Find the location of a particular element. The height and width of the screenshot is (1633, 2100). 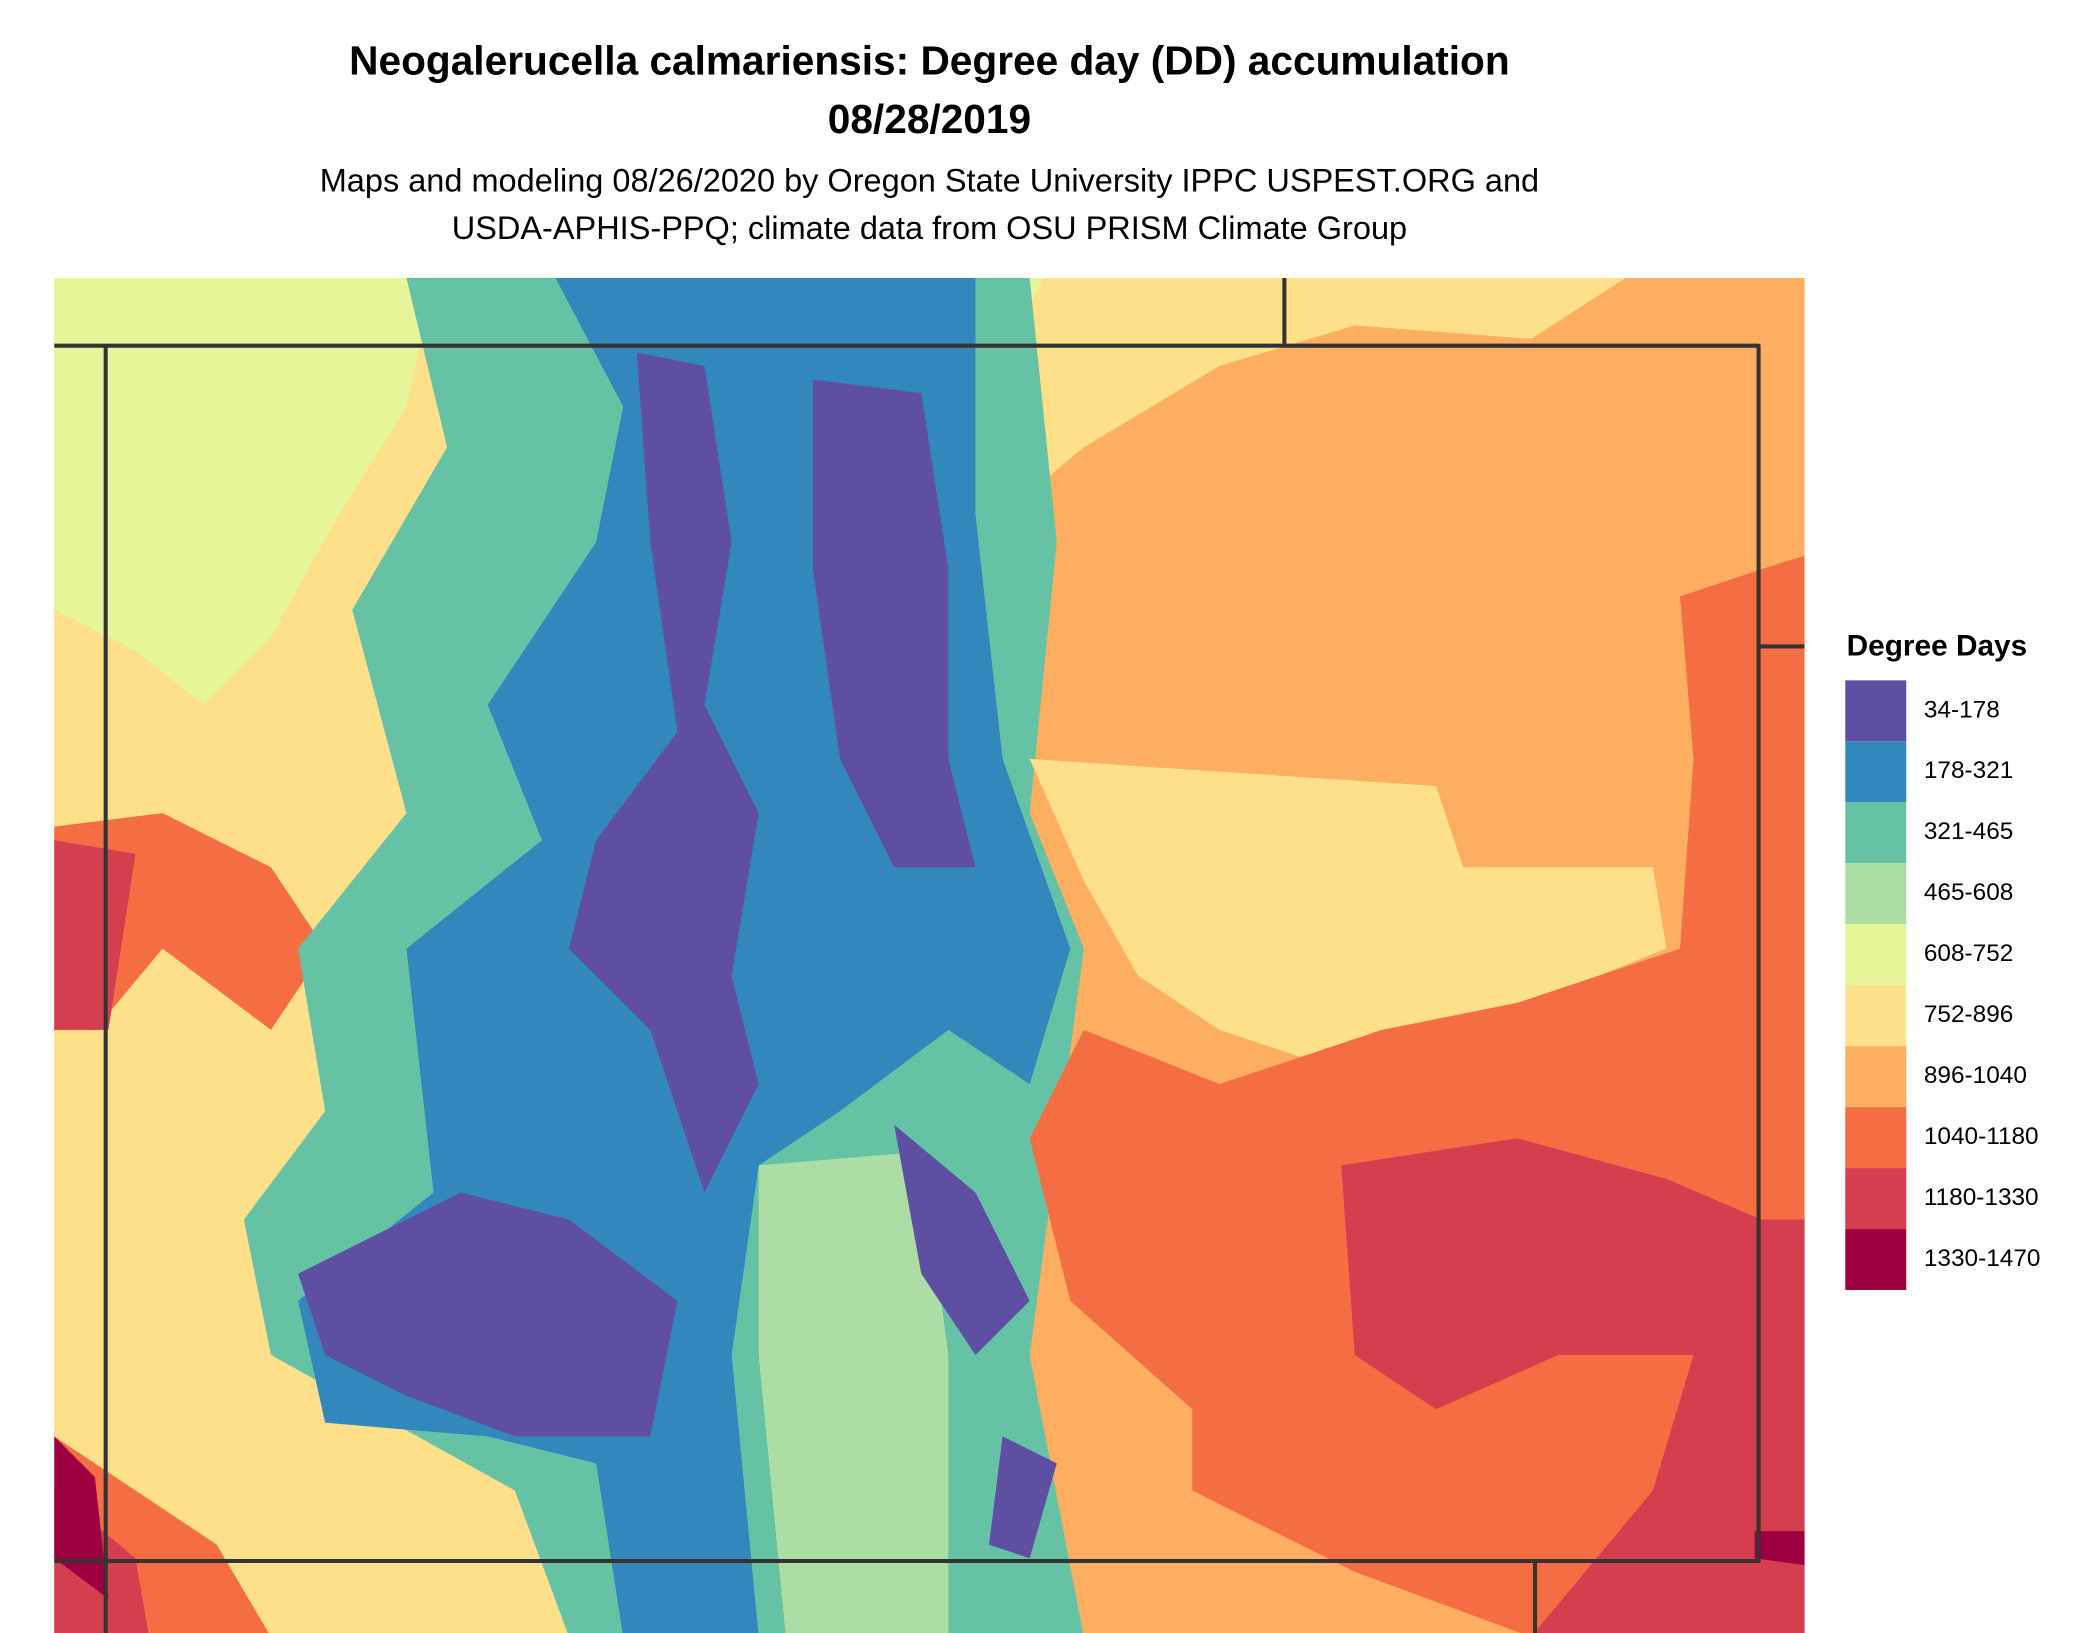

legend-label: 608-752 is located at coordinates (1968, 953).